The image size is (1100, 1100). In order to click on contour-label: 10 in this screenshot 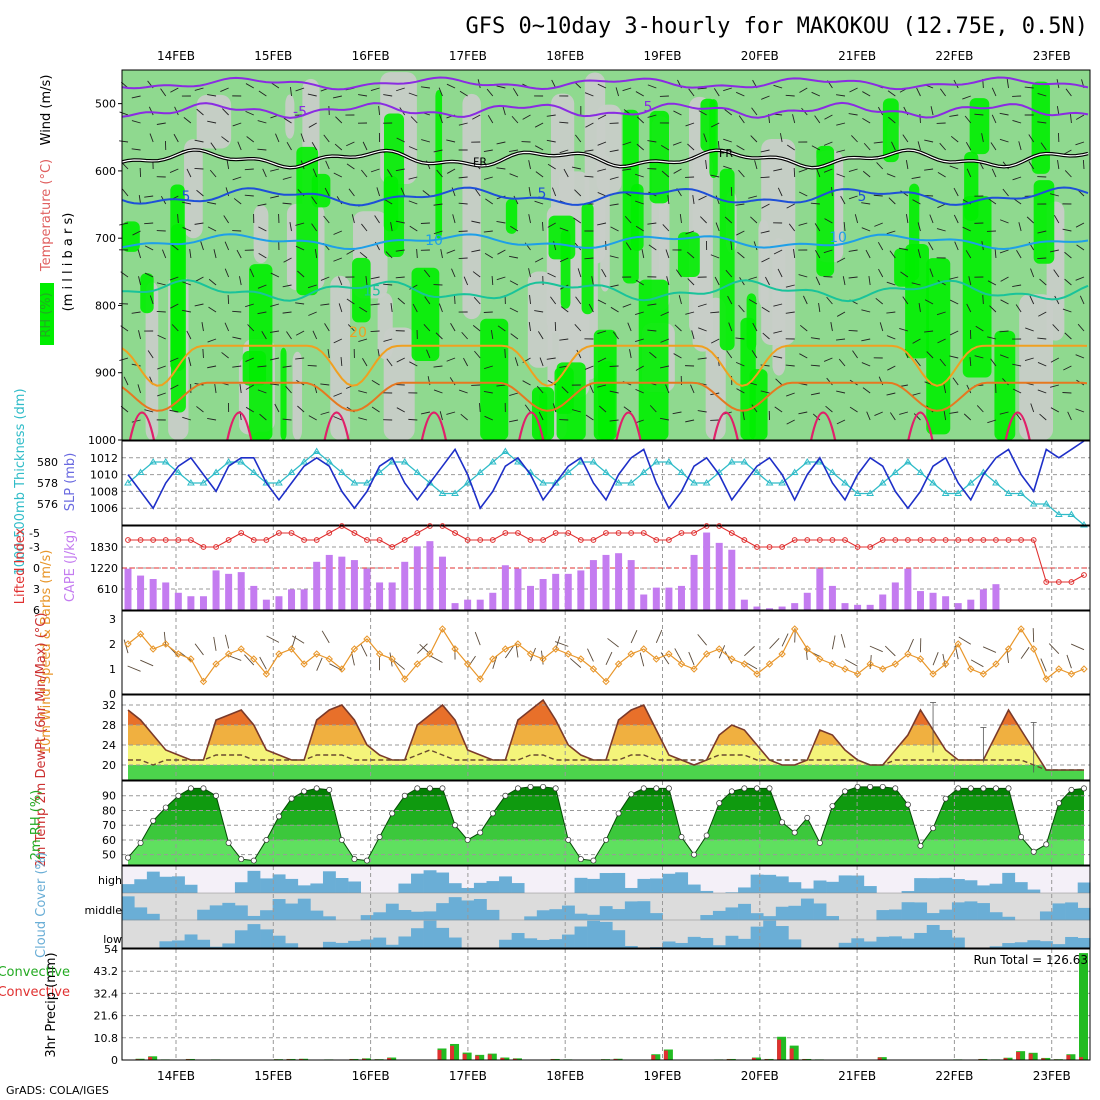, I will do `click(838, 238)`.